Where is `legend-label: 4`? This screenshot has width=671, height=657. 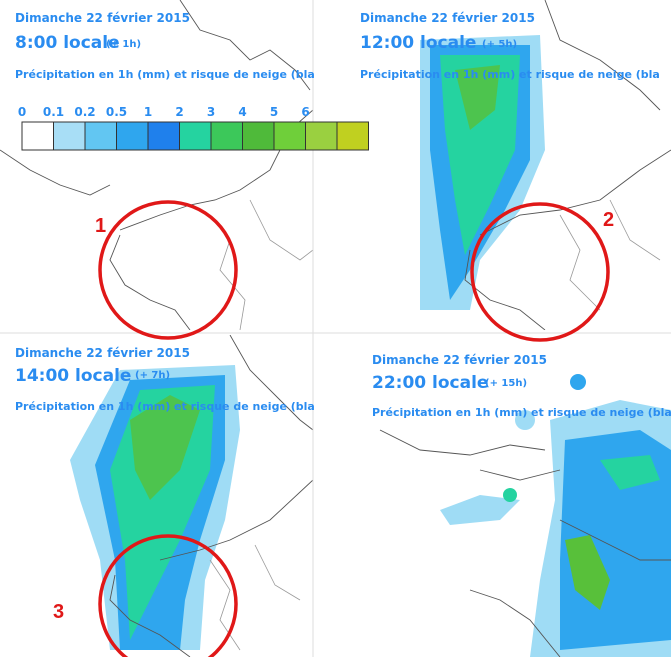
legend-label: 4 is located at coordinates (242, 112).